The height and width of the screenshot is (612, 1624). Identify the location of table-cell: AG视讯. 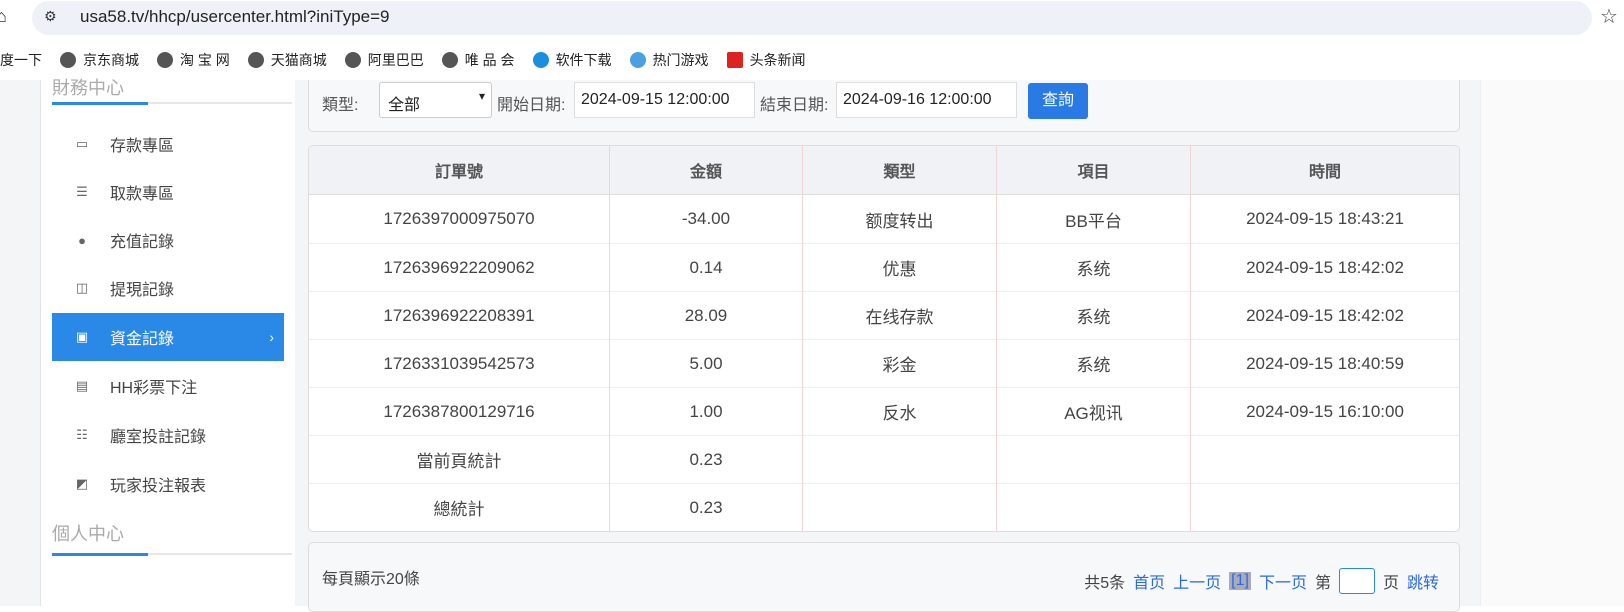
(1093, 411).